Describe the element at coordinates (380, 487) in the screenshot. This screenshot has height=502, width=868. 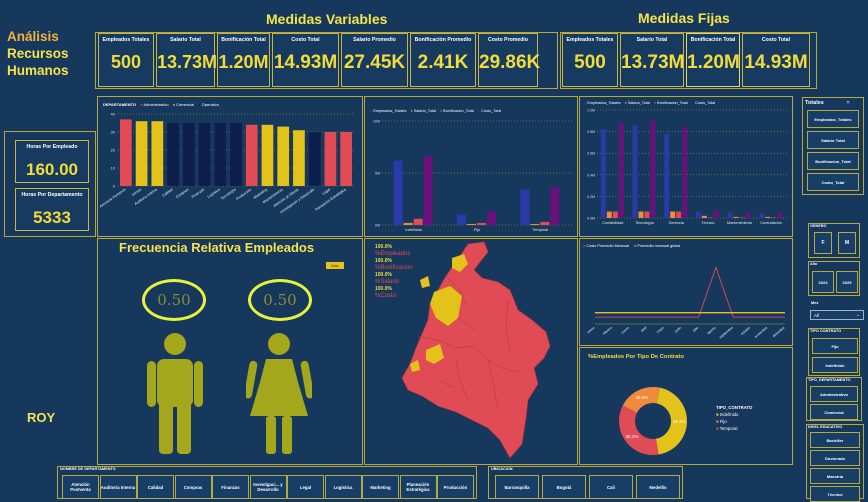
I see `dept-filter-button: Marketing` at that location.